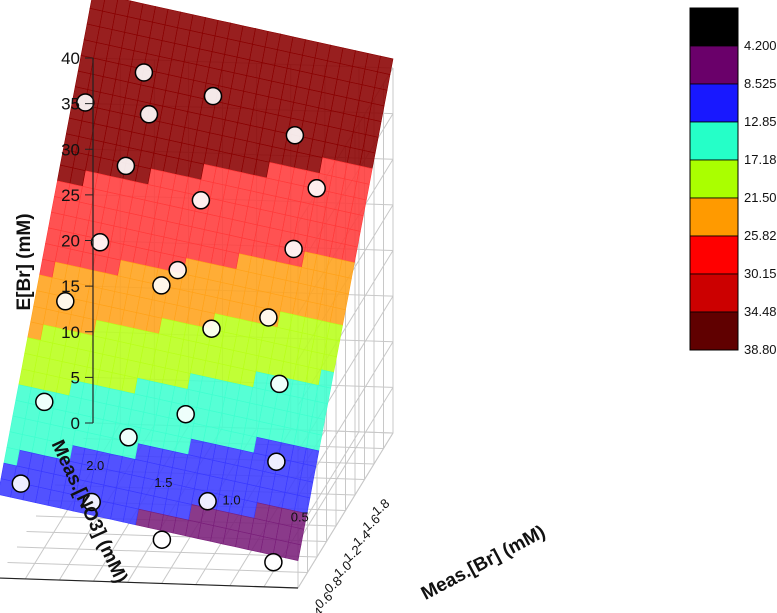 This screenshot has width=777, height=613. I want to click on z-tick-label: 35, so click(70, 104).